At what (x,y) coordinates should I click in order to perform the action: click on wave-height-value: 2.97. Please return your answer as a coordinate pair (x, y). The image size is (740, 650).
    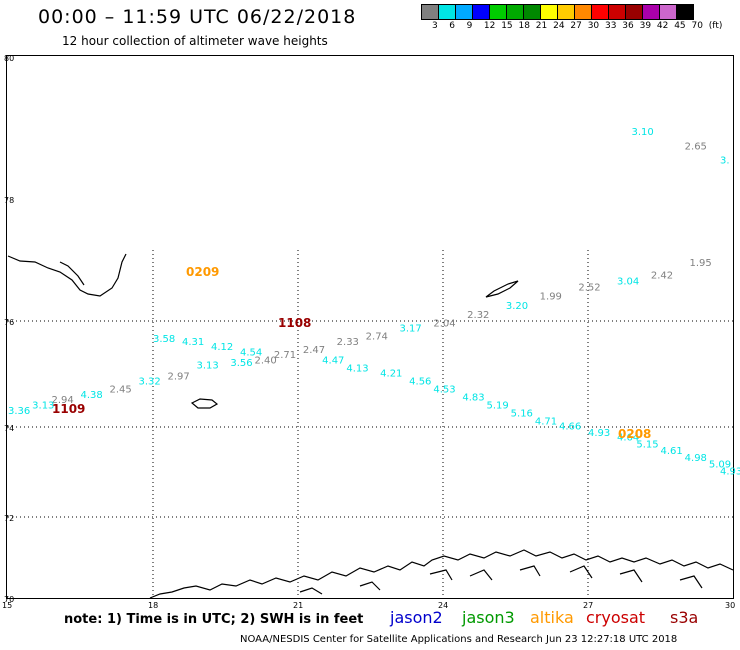
    Looking at the image, I should click on (179, 376).